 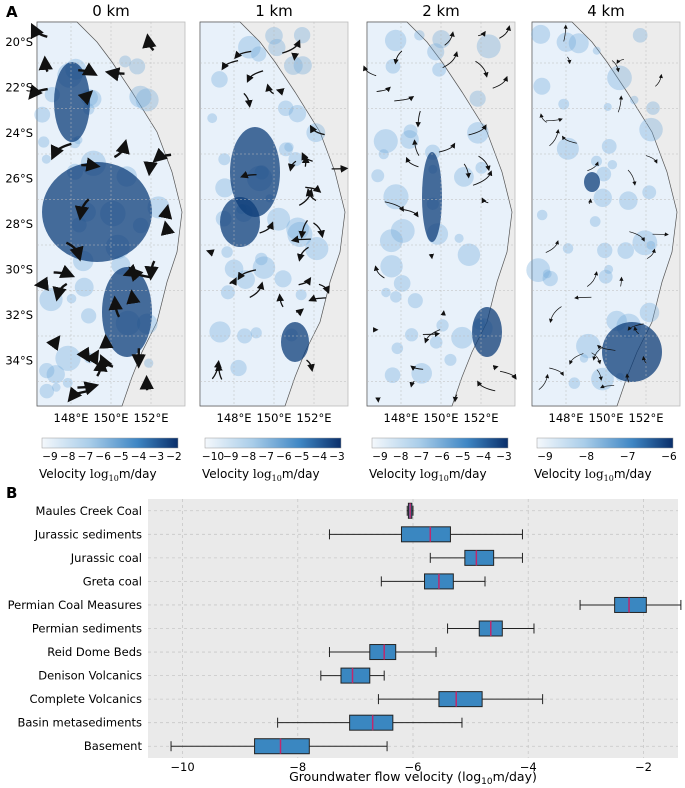 I want to click on category-label: Denison Volcanics, so click(x=90, y=676).